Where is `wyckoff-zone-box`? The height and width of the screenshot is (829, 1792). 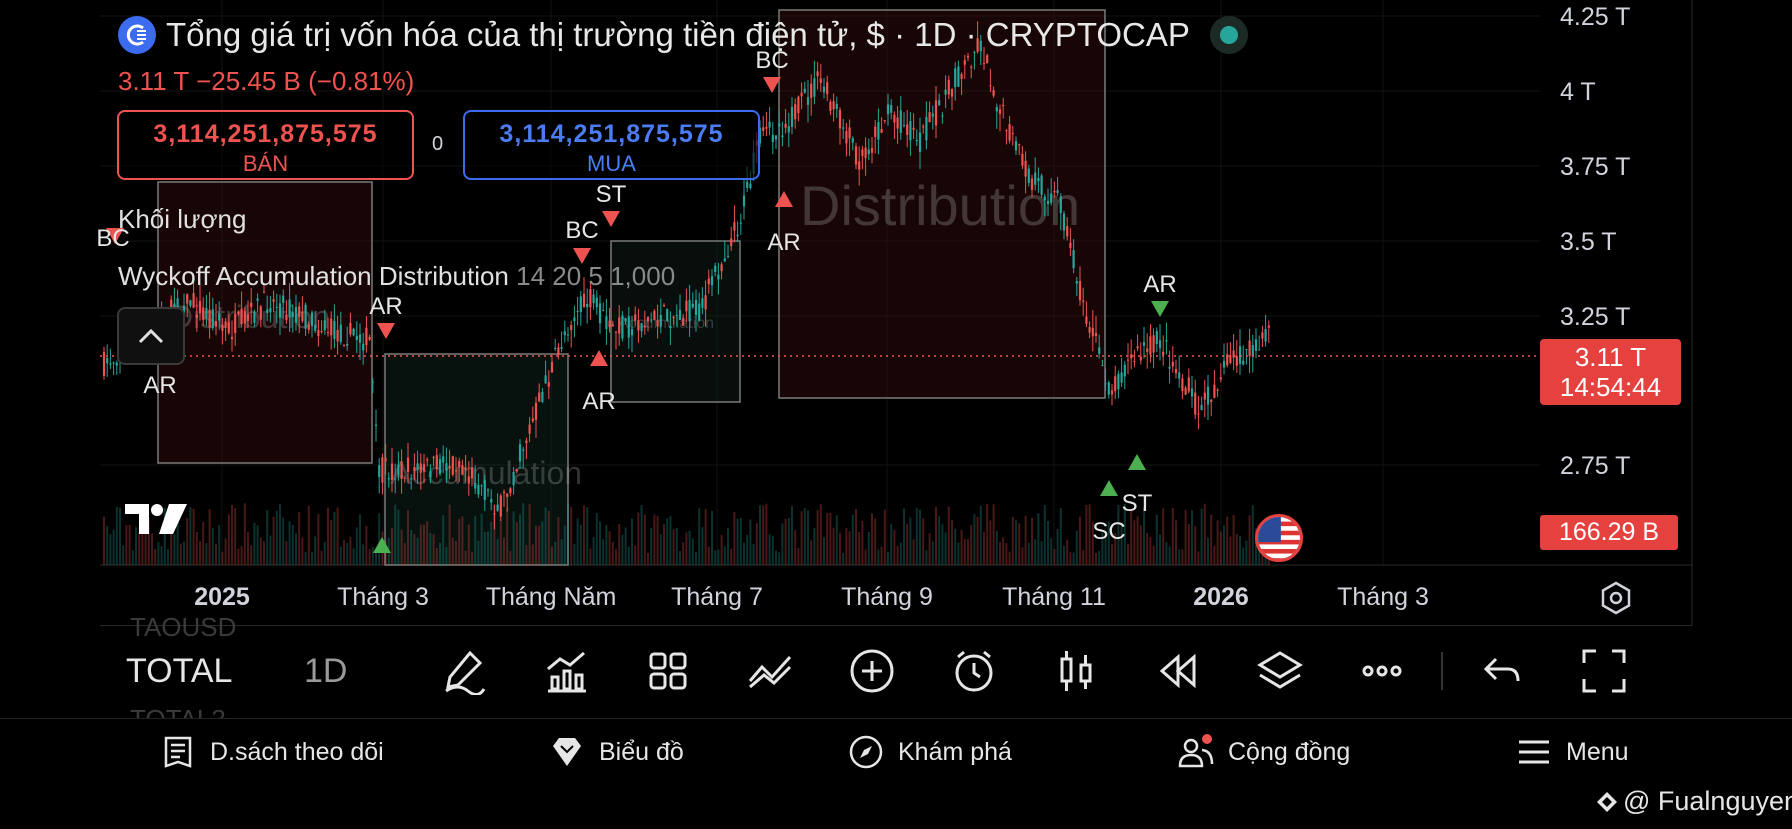 wyckoff-zone-box is located at coordinates (265, 322).